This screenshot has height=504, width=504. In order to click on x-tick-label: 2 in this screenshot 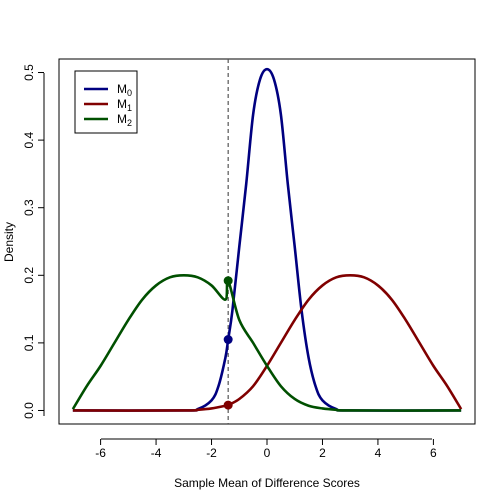, I will do `click(322, 453)`.